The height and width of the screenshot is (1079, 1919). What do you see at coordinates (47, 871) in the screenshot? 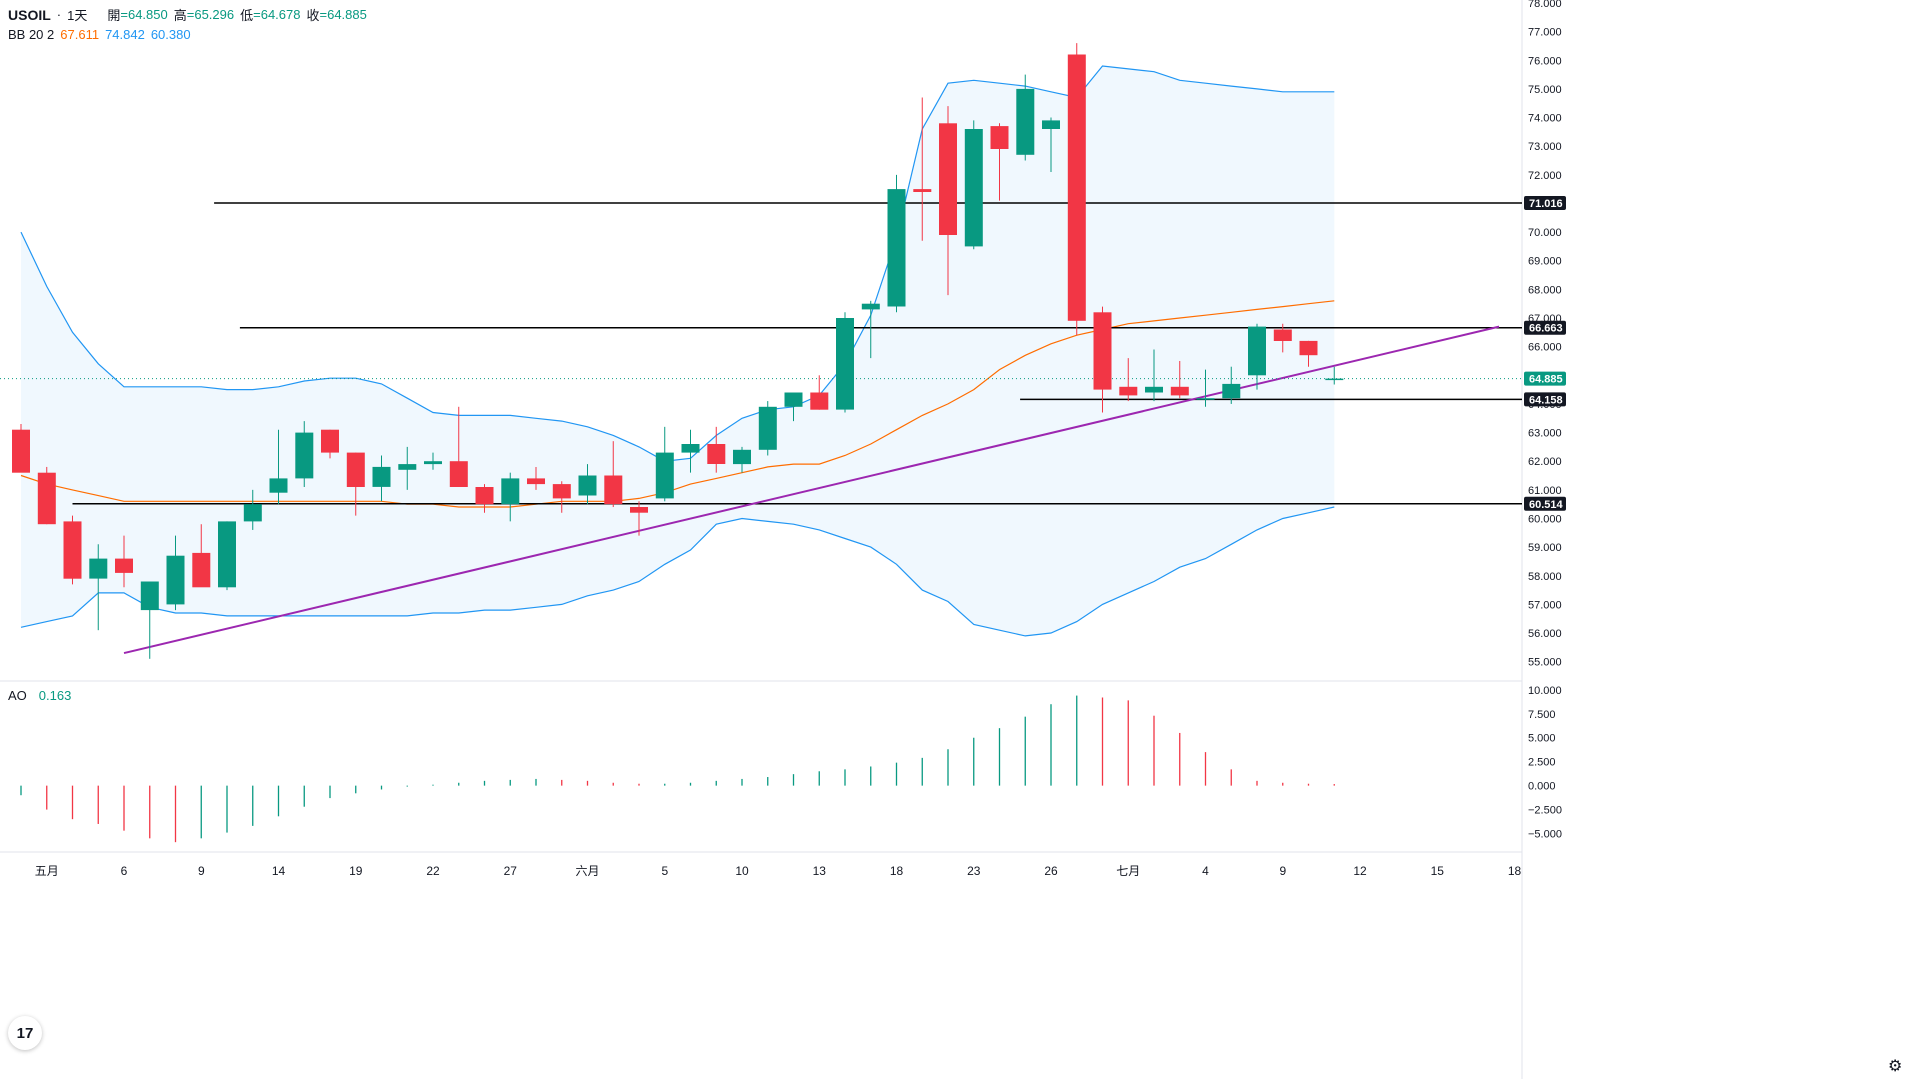
I see `time-tick-label: 五月` at bounding box center [47, 871].